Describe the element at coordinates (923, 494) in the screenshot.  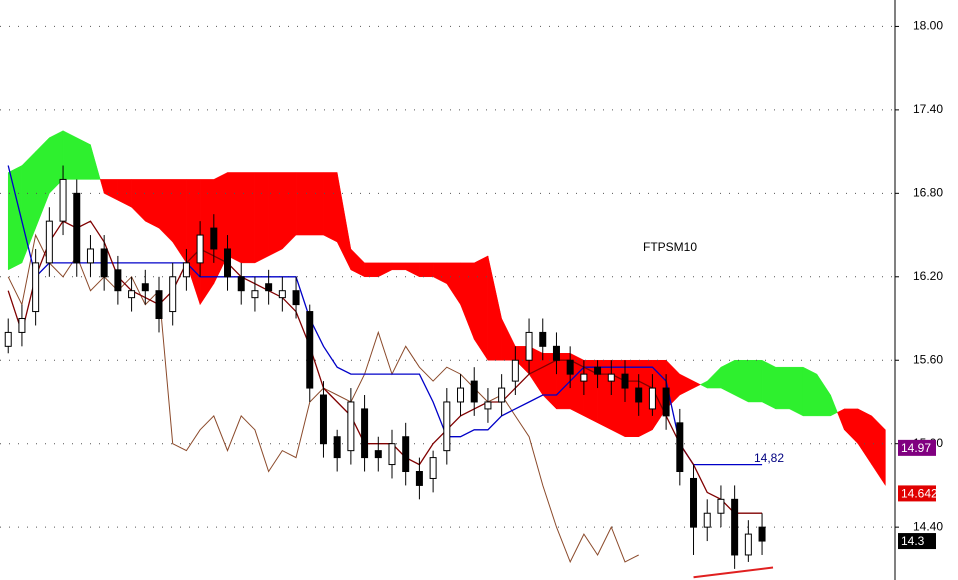
I see `price-tag-label: 14.6425` at that location.